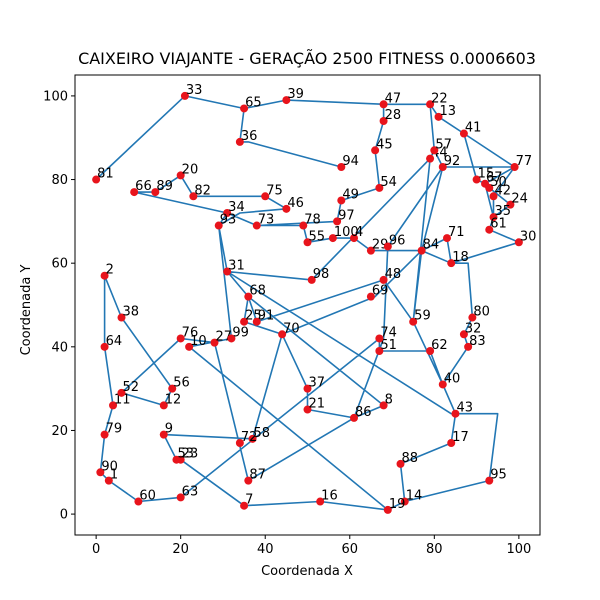  Describe the element at coordinates (190, 332) in the screenshot. I see `city-label: 76` at that location.